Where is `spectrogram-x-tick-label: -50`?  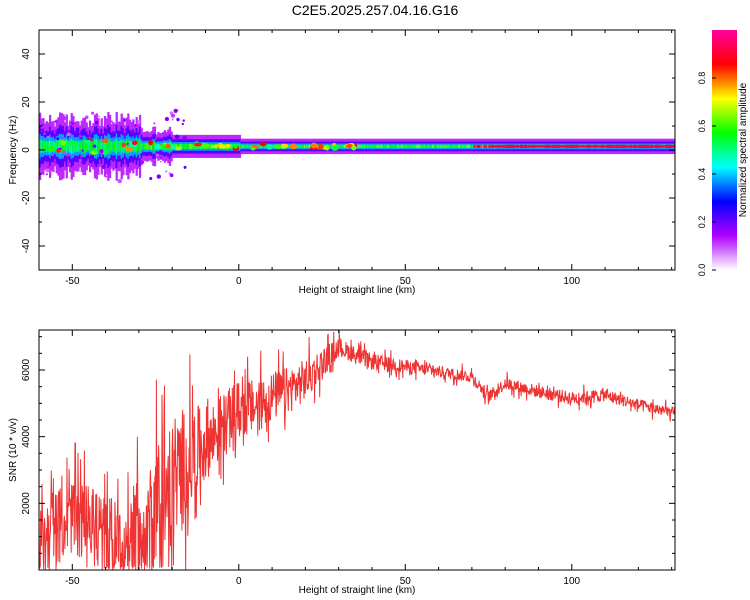 spectrogram-x-tick-label: -50 is located at coordinates (72, 281).